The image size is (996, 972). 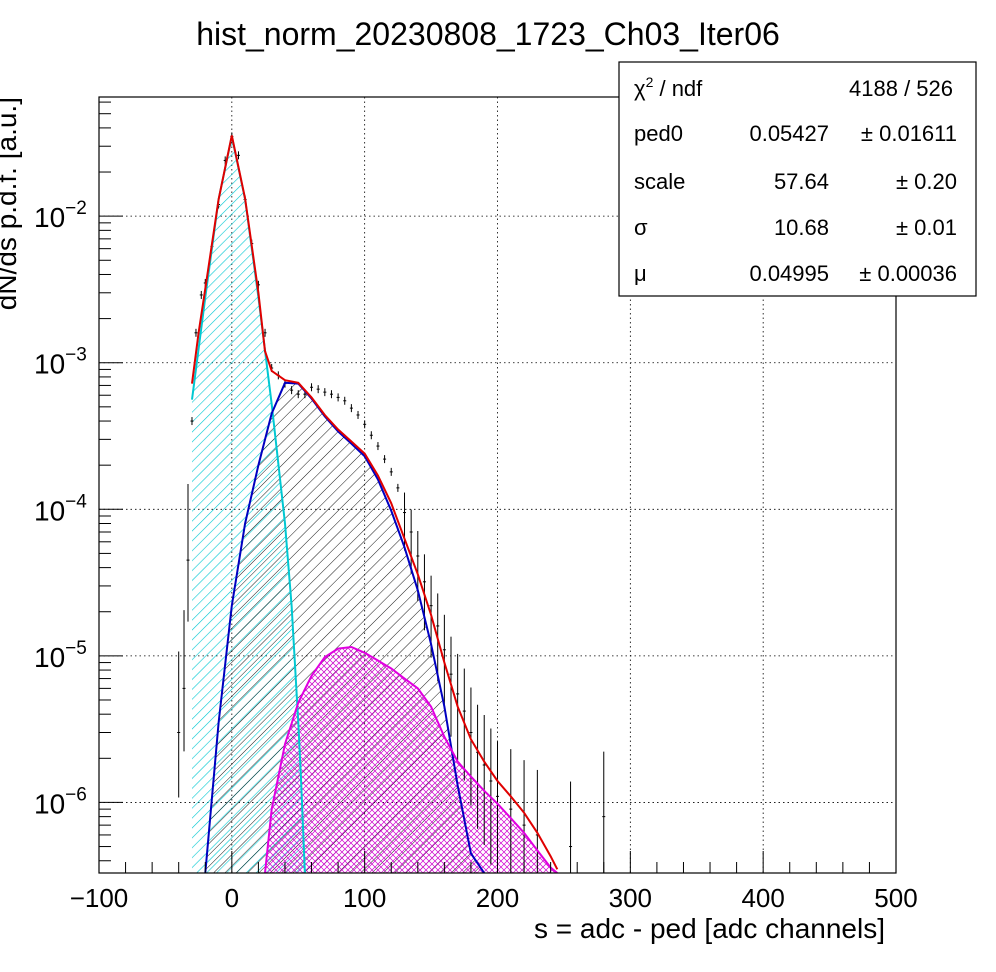 I want to click on x-tick-label: 200, so click(x=497, y=898).